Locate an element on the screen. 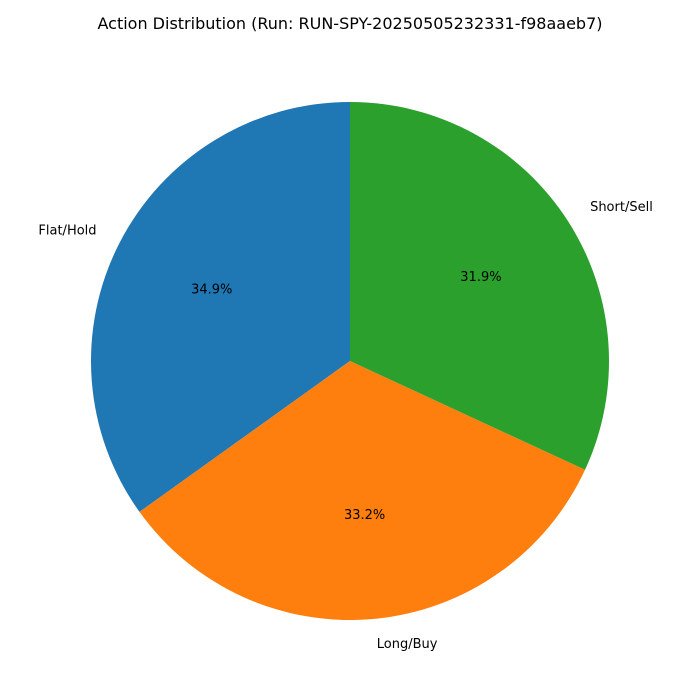 Image resolution: width=700 pixels, height=700 pixels. slice-percentage-label: 31.9% is located at coordinates (480, 277).